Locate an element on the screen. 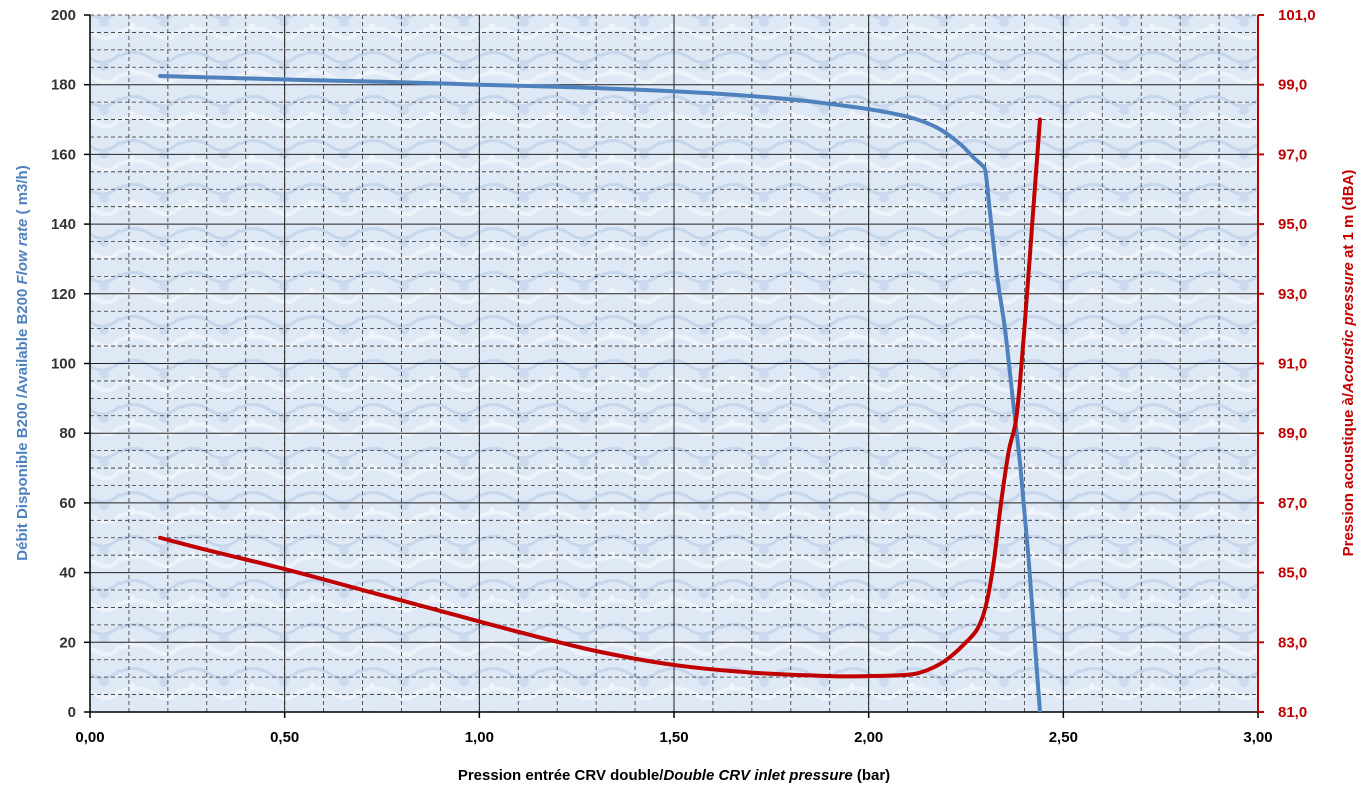  y-left-tick-label: 40 is located at coordinates (67, 573).